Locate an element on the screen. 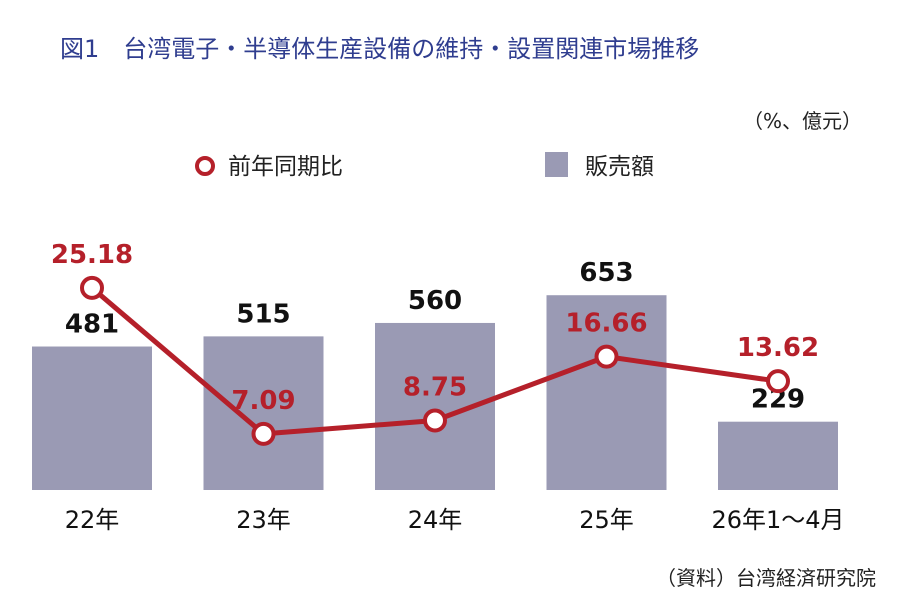 This screenshot has height=612, width=922. chart-title: 図1 台湾電子・半導体生産設備の維持・設置関連市場推移 is located at coordinates (379, 49).